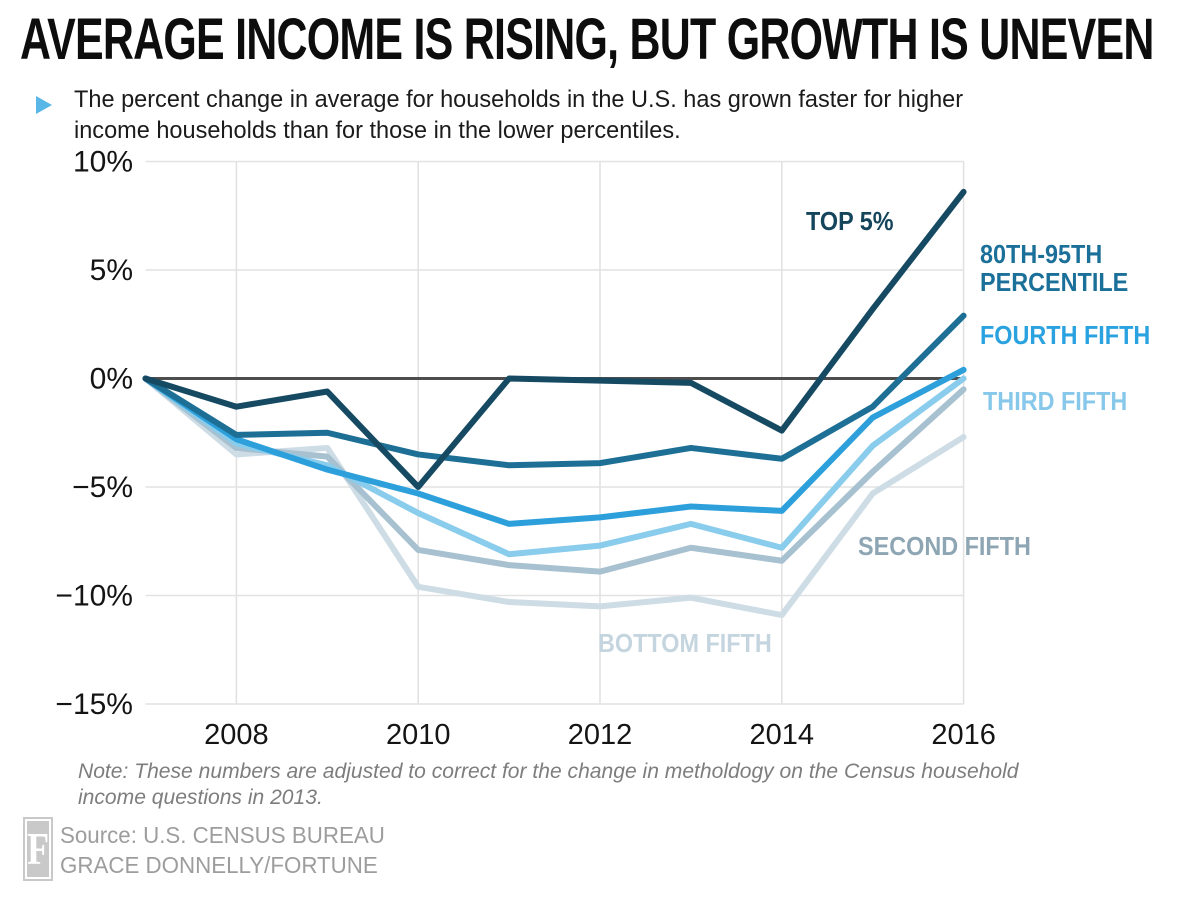 This screenshot has height=900, width=1200. What do you see at coordinates (418, 735) in the screenshot?
I see `x-axis-tick-label: 2010` at bounding box center [418, 735].